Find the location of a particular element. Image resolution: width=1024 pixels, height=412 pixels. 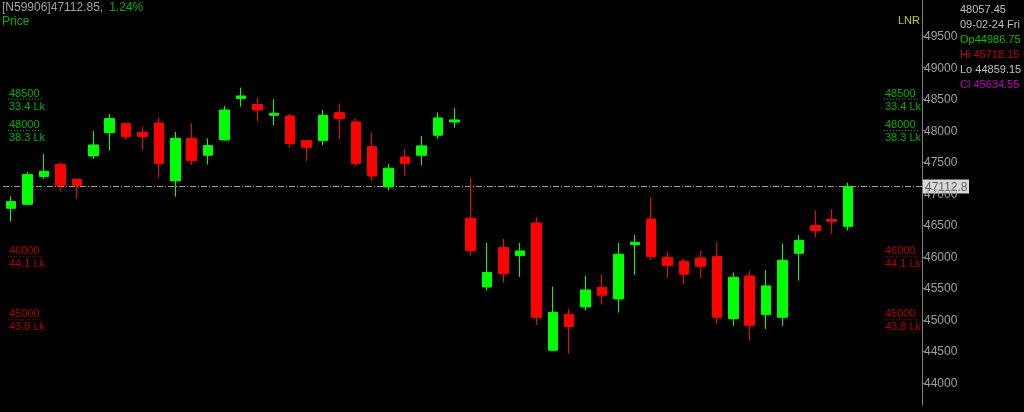

annotation: LNR is located at coordinates (909, 19).